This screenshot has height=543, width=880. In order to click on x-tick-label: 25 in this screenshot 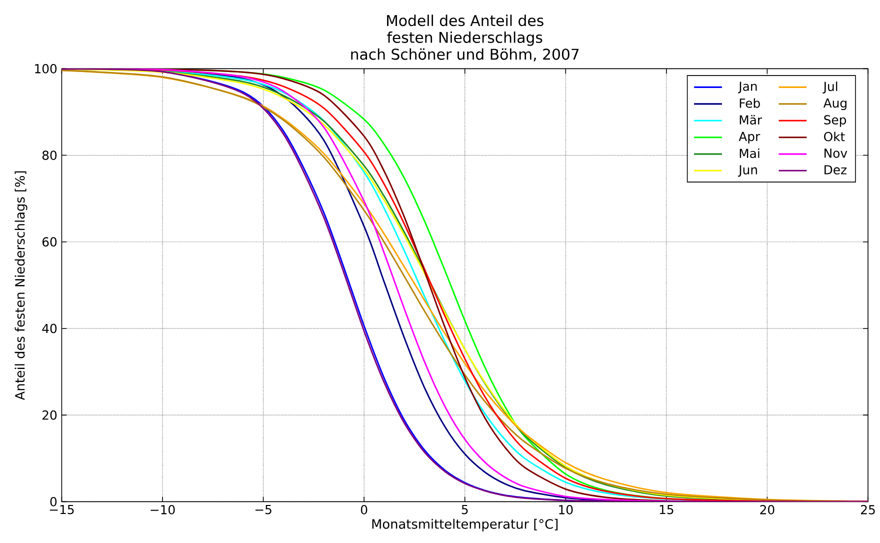, I will do `click(868, 509)`.